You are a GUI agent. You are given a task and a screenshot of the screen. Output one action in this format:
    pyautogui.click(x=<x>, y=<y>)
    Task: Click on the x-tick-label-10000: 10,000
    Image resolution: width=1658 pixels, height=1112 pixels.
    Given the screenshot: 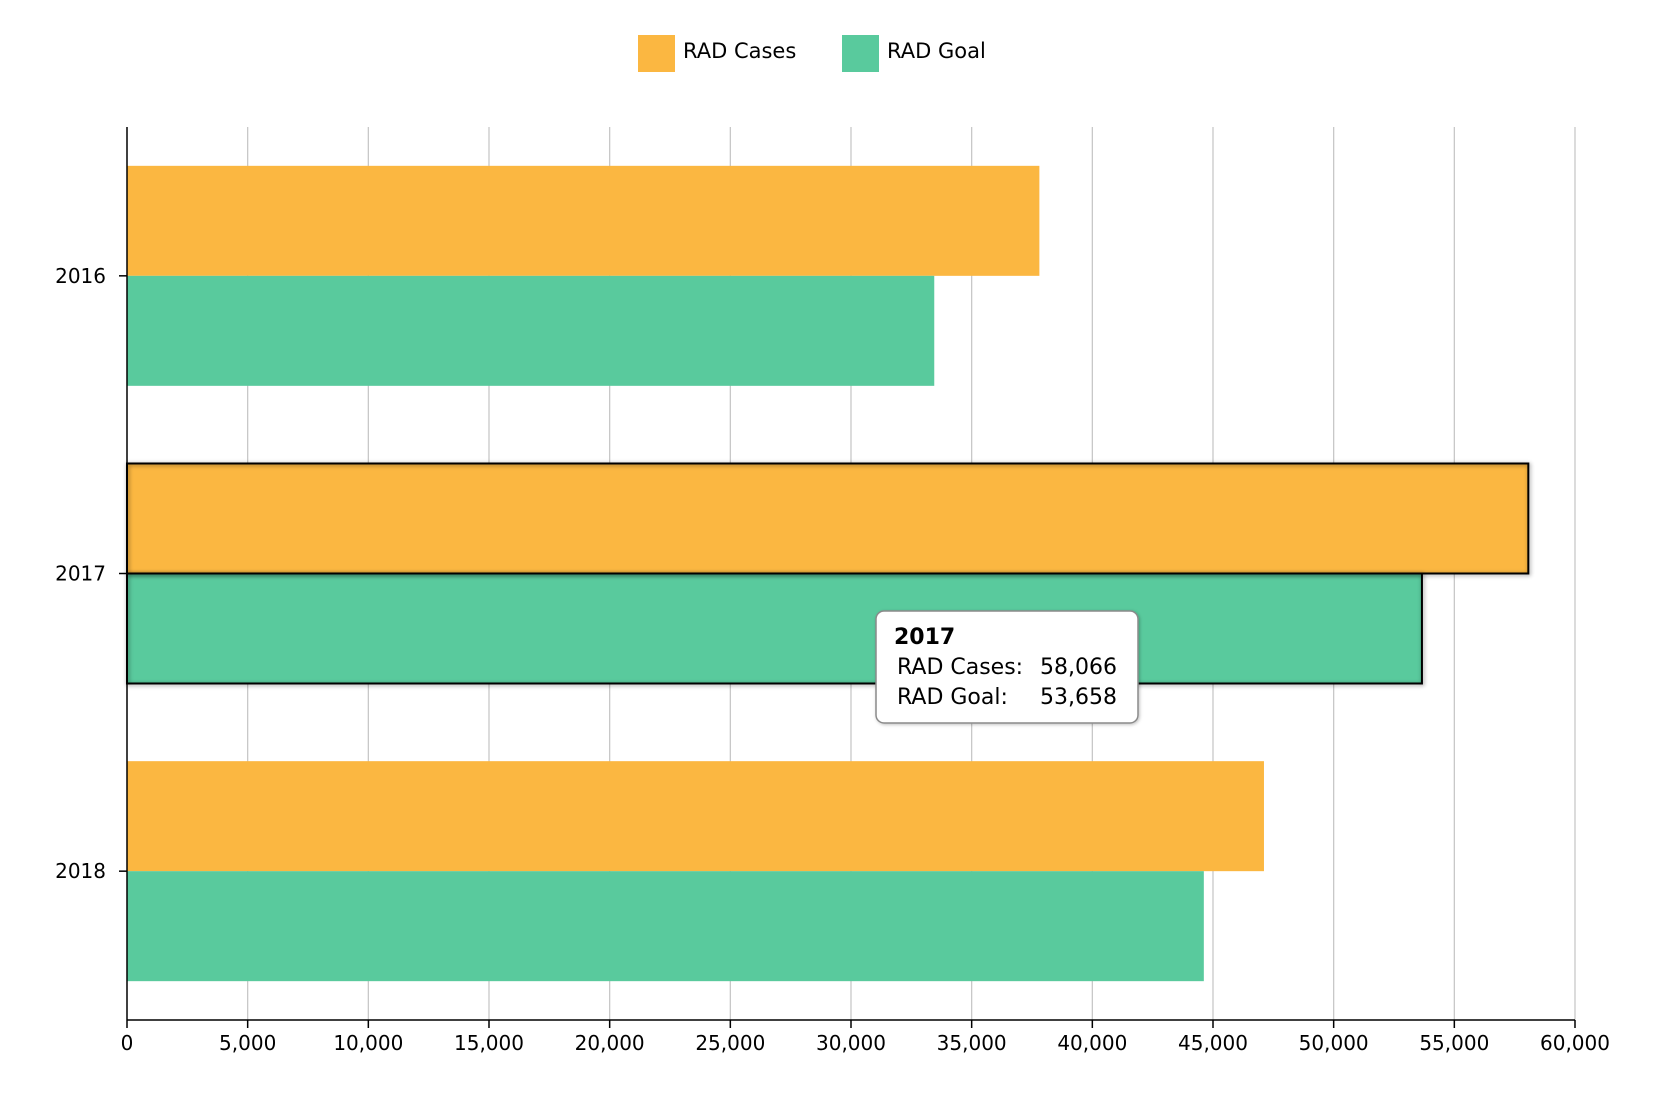 What is the action you would take?
    pyautogui.click(x=368, y=1043)
    